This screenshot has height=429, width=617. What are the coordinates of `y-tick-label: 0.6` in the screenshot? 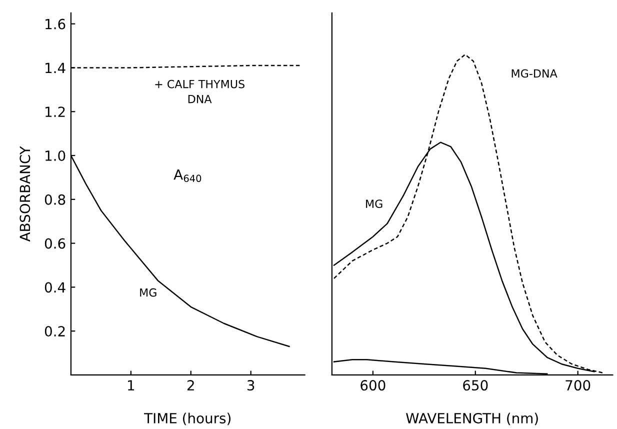 It's located at (55, 243).